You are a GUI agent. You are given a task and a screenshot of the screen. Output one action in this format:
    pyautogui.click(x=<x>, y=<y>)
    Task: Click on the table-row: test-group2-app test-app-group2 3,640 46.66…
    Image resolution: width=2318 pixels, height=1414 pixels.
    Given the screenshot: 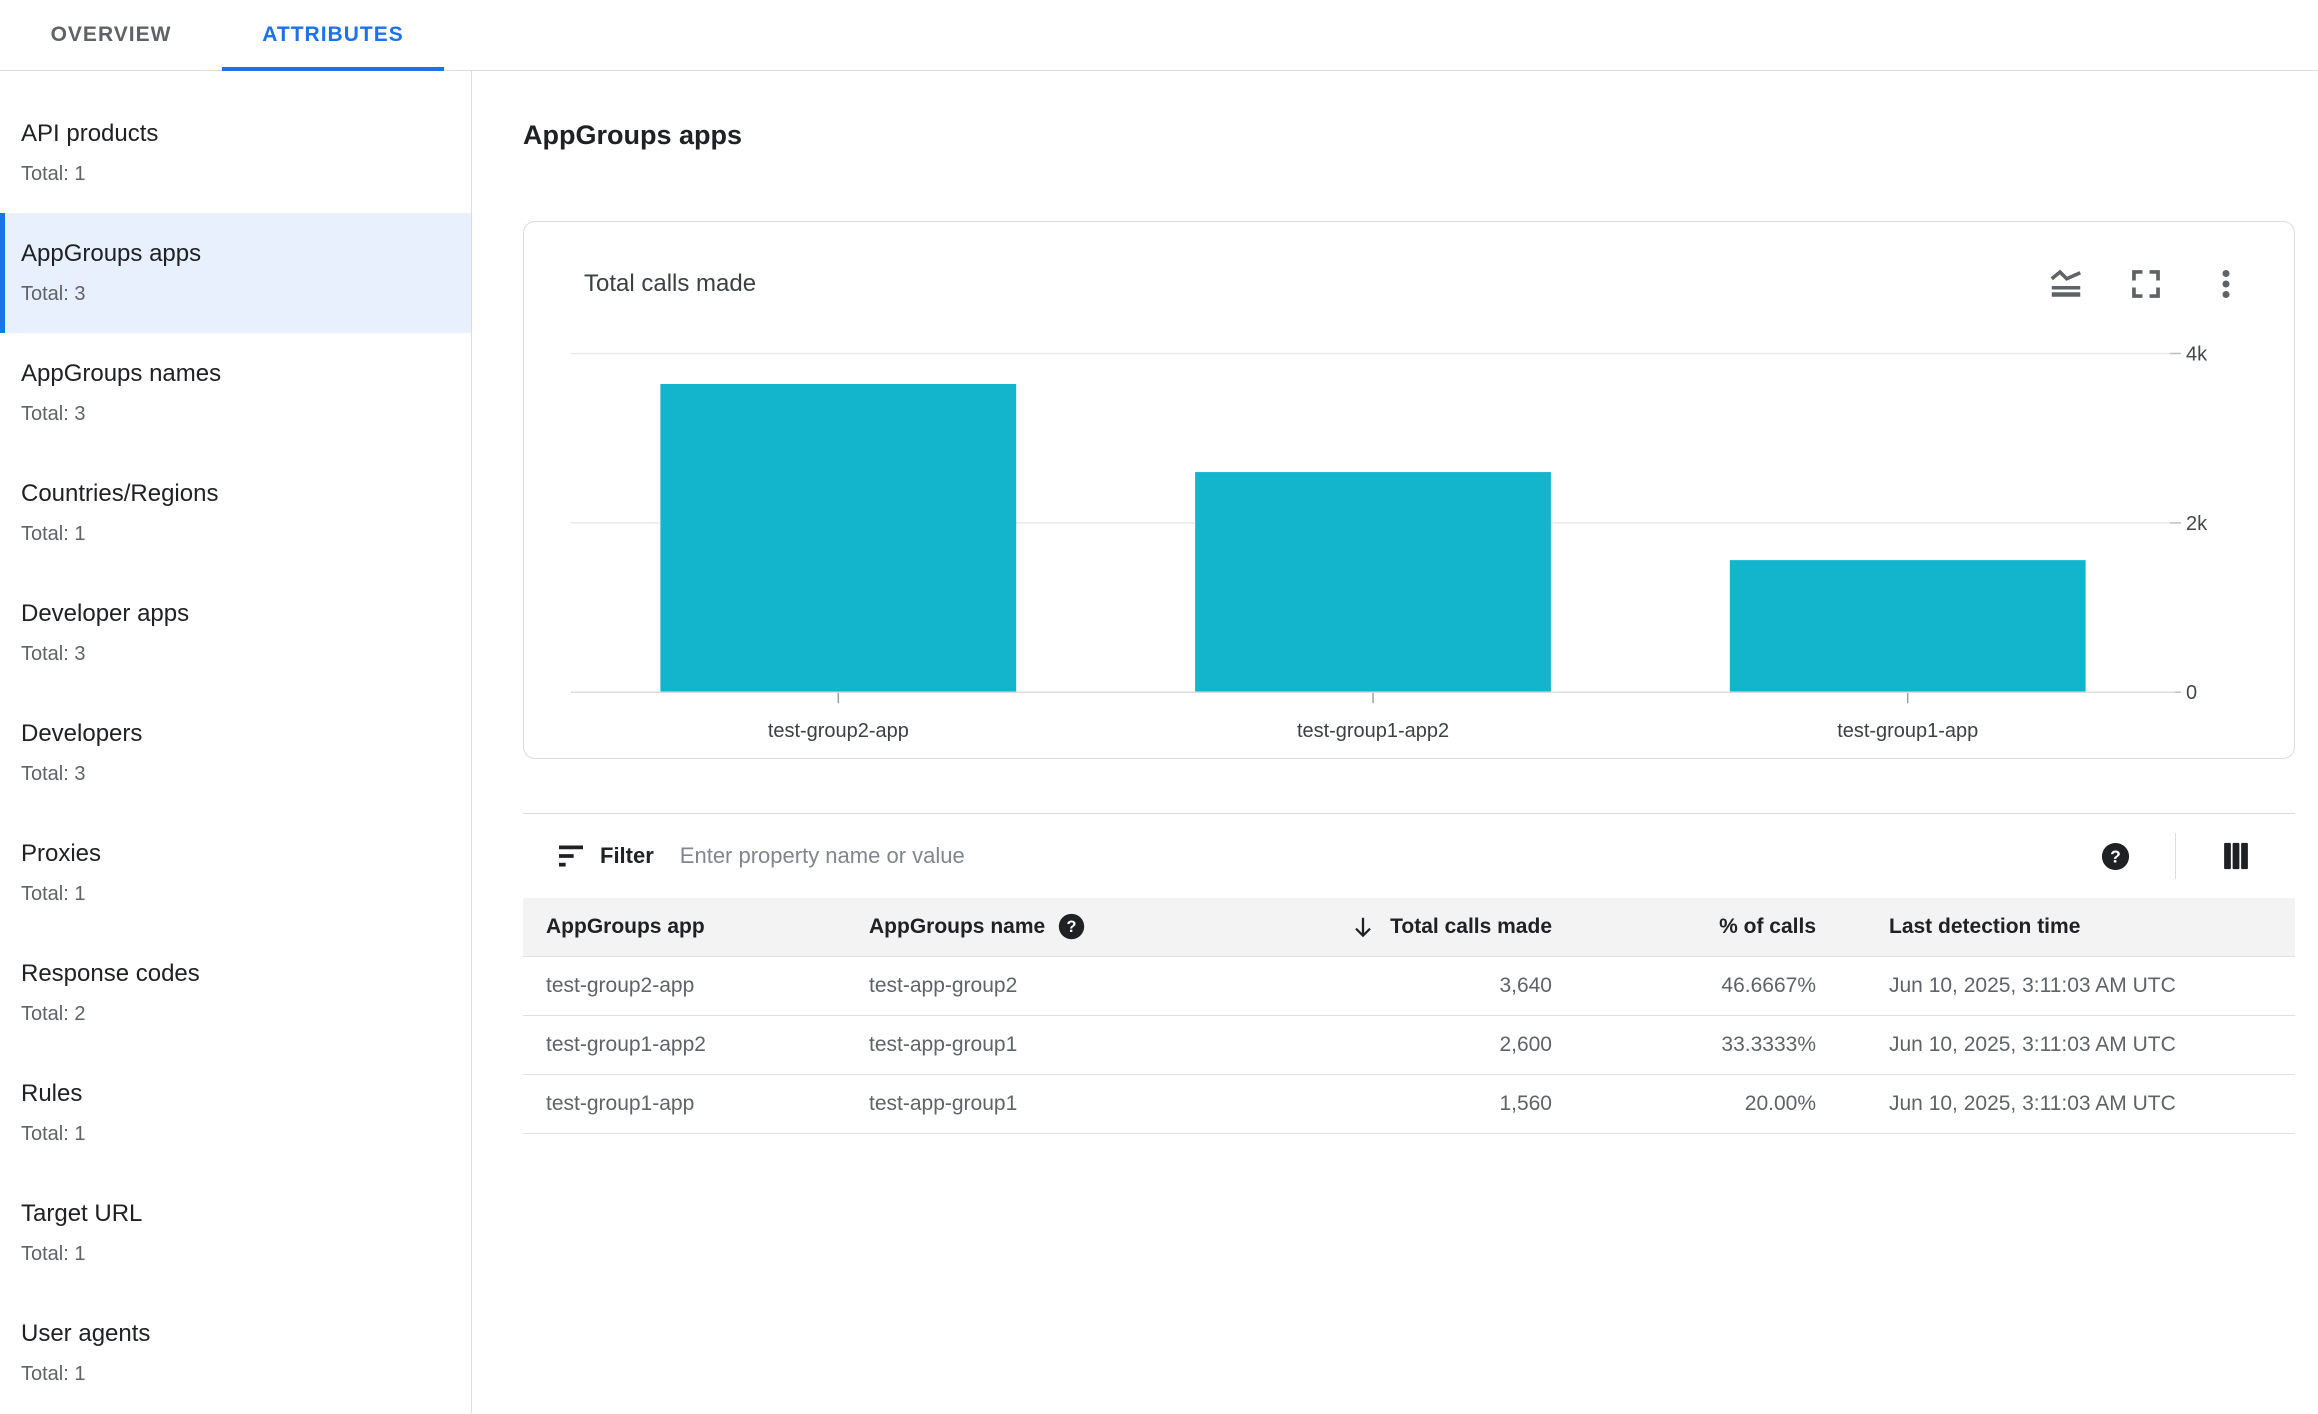 What is the action you would take?
    pyautogui.click(x=1409, y=985)
    